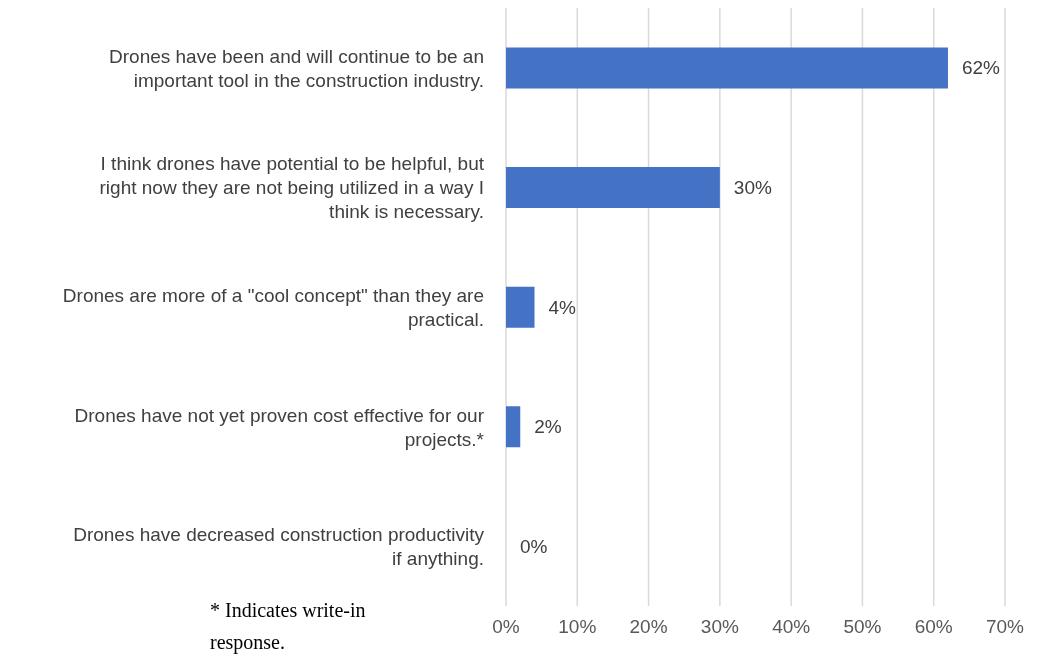 Image resolution: width=1037 pixels, height=658 pixels. I want to click on x-tick-label: 10%, so click(577, 627).